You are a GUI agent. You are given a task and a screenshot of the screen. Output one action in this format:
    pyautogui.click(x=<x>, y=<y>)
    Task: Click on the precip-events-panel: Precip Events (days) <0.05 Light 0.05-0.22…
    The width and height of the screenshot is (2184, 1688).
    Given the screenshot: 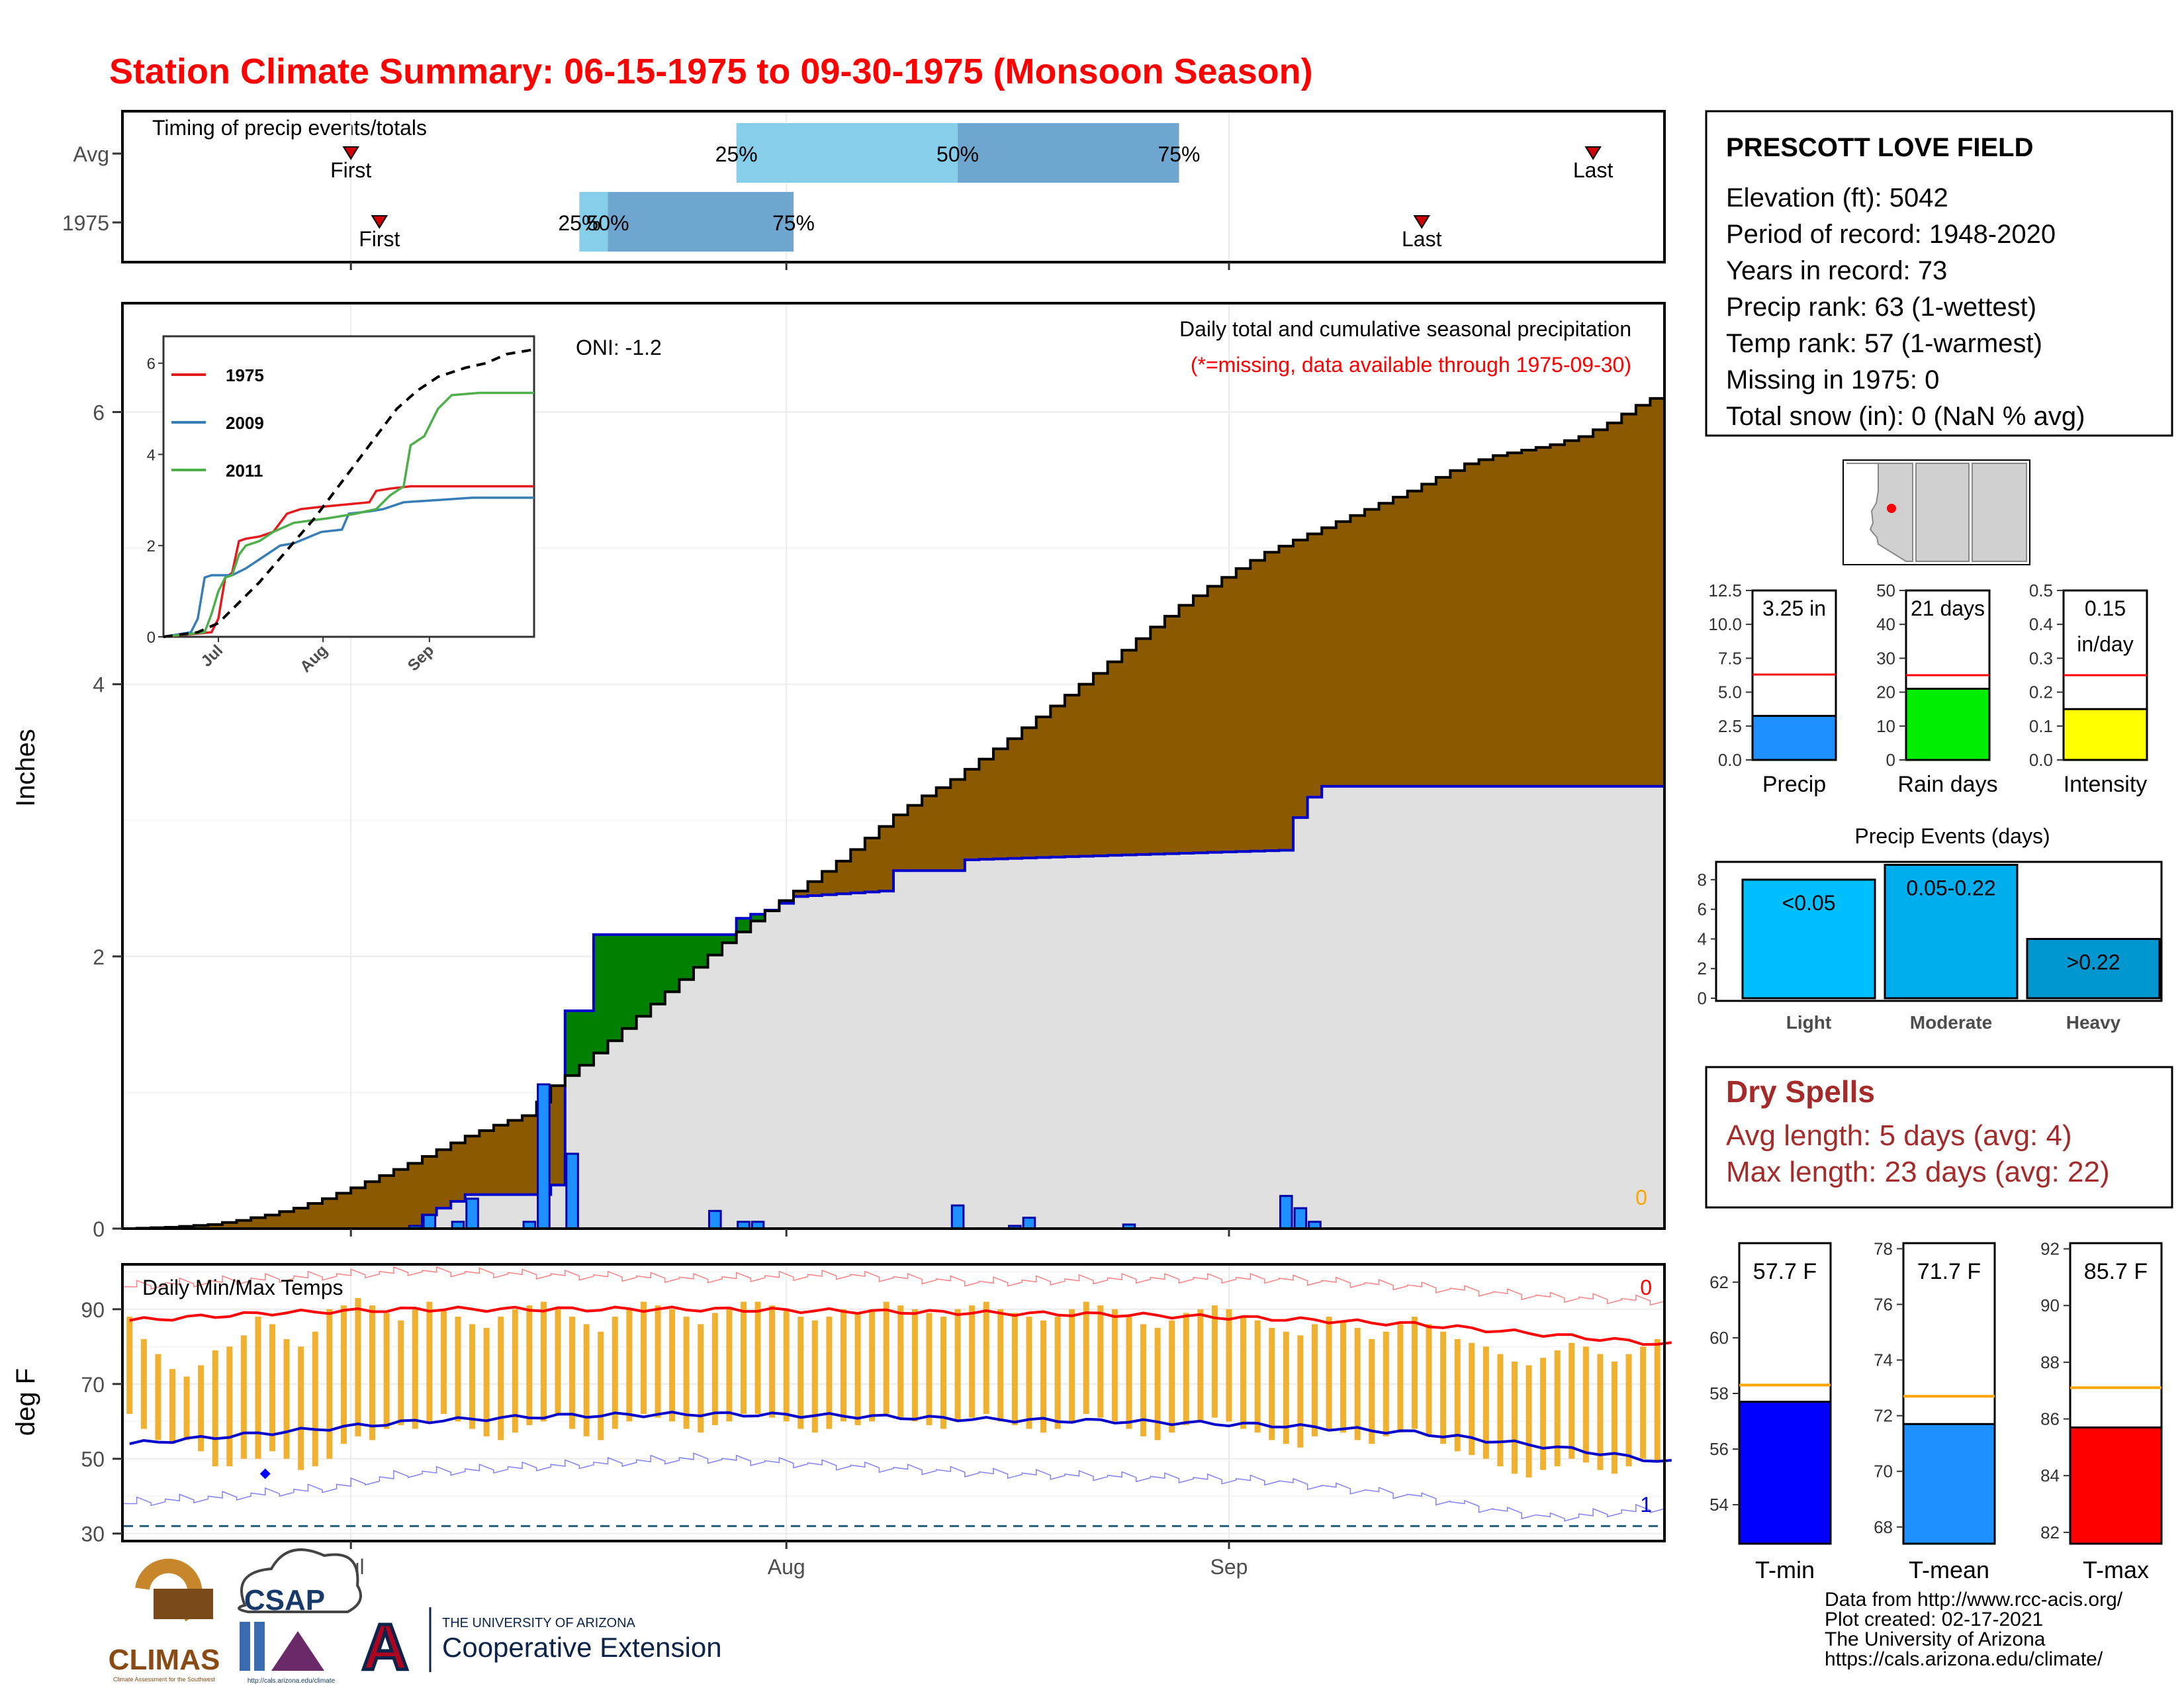 What is the action you would take?
    pyautogui.click(x=1931, y=928)
    